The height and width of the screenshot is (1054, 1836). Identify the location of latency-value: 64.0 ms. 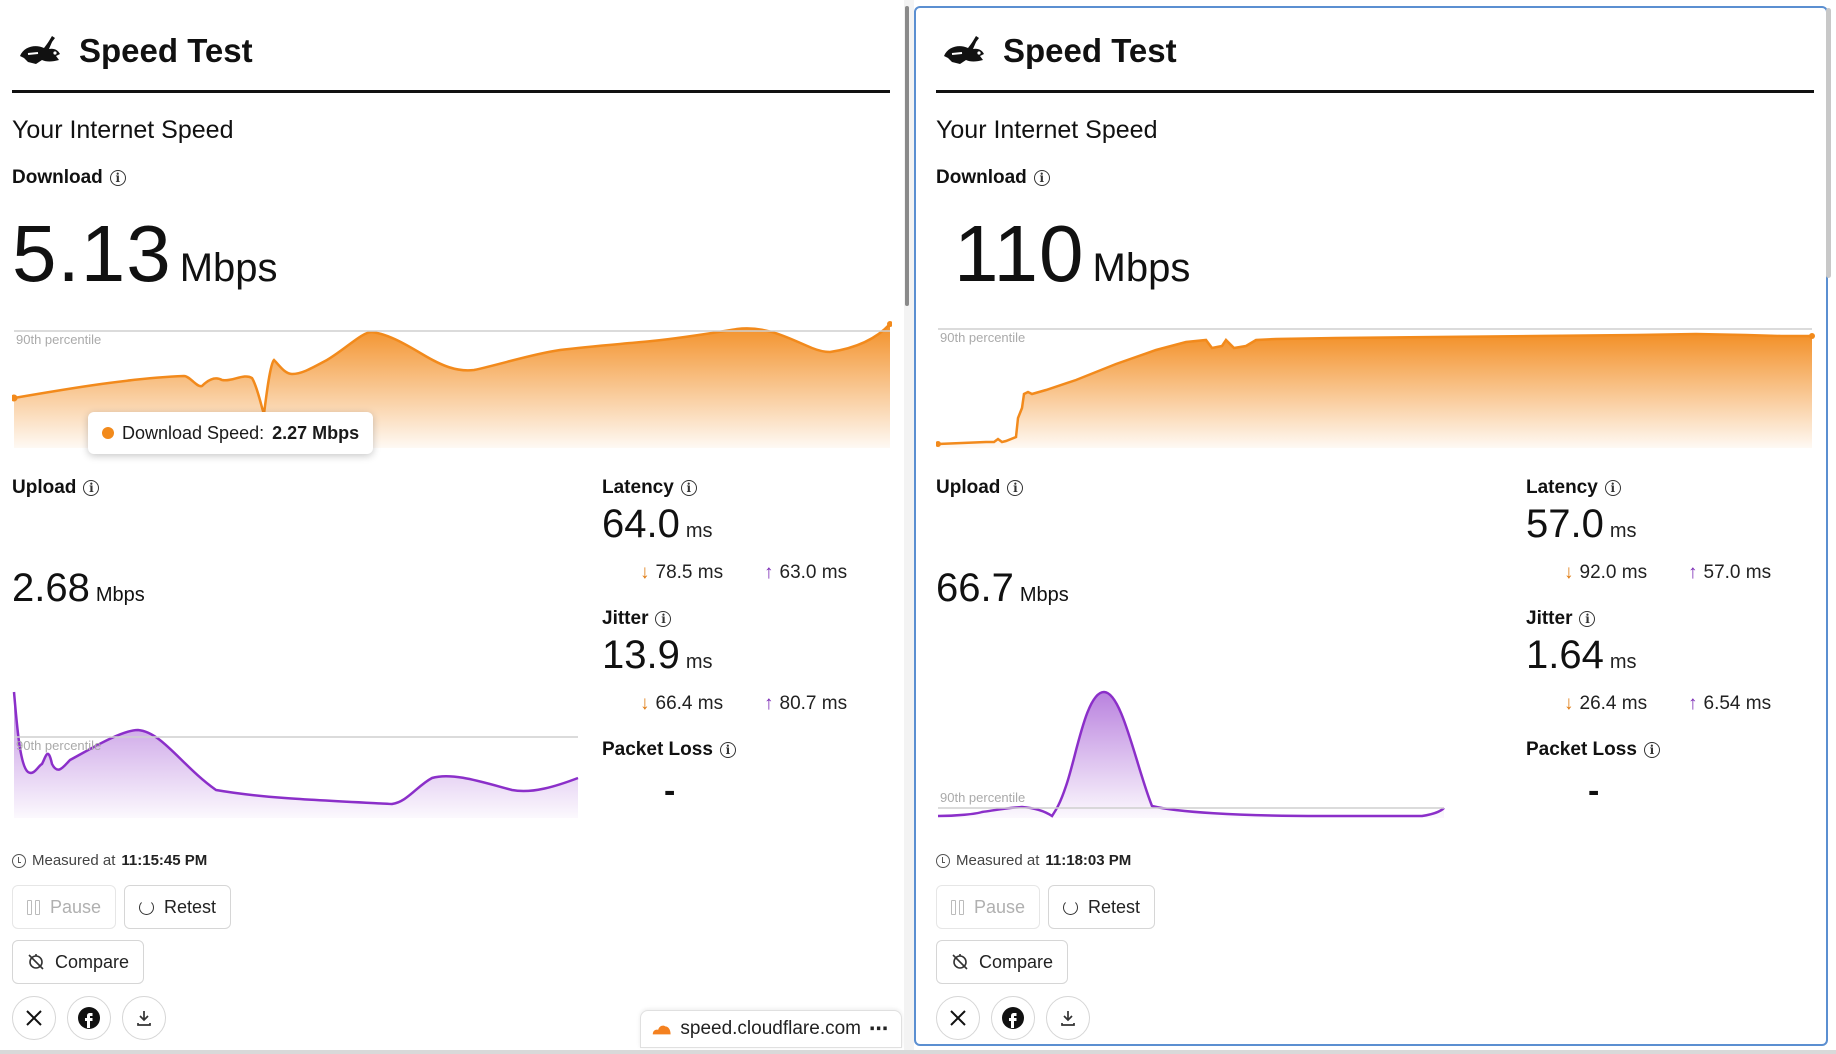
(657, 524).